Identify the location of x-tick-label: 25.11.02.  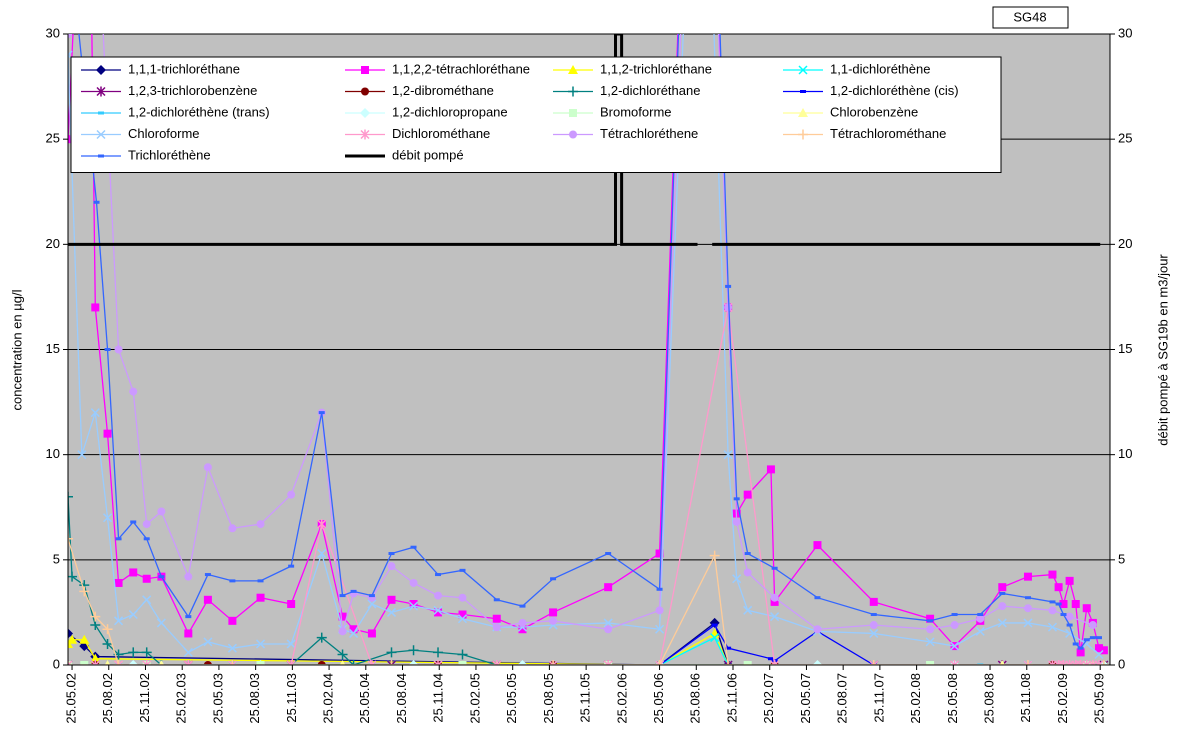
(144, 698).